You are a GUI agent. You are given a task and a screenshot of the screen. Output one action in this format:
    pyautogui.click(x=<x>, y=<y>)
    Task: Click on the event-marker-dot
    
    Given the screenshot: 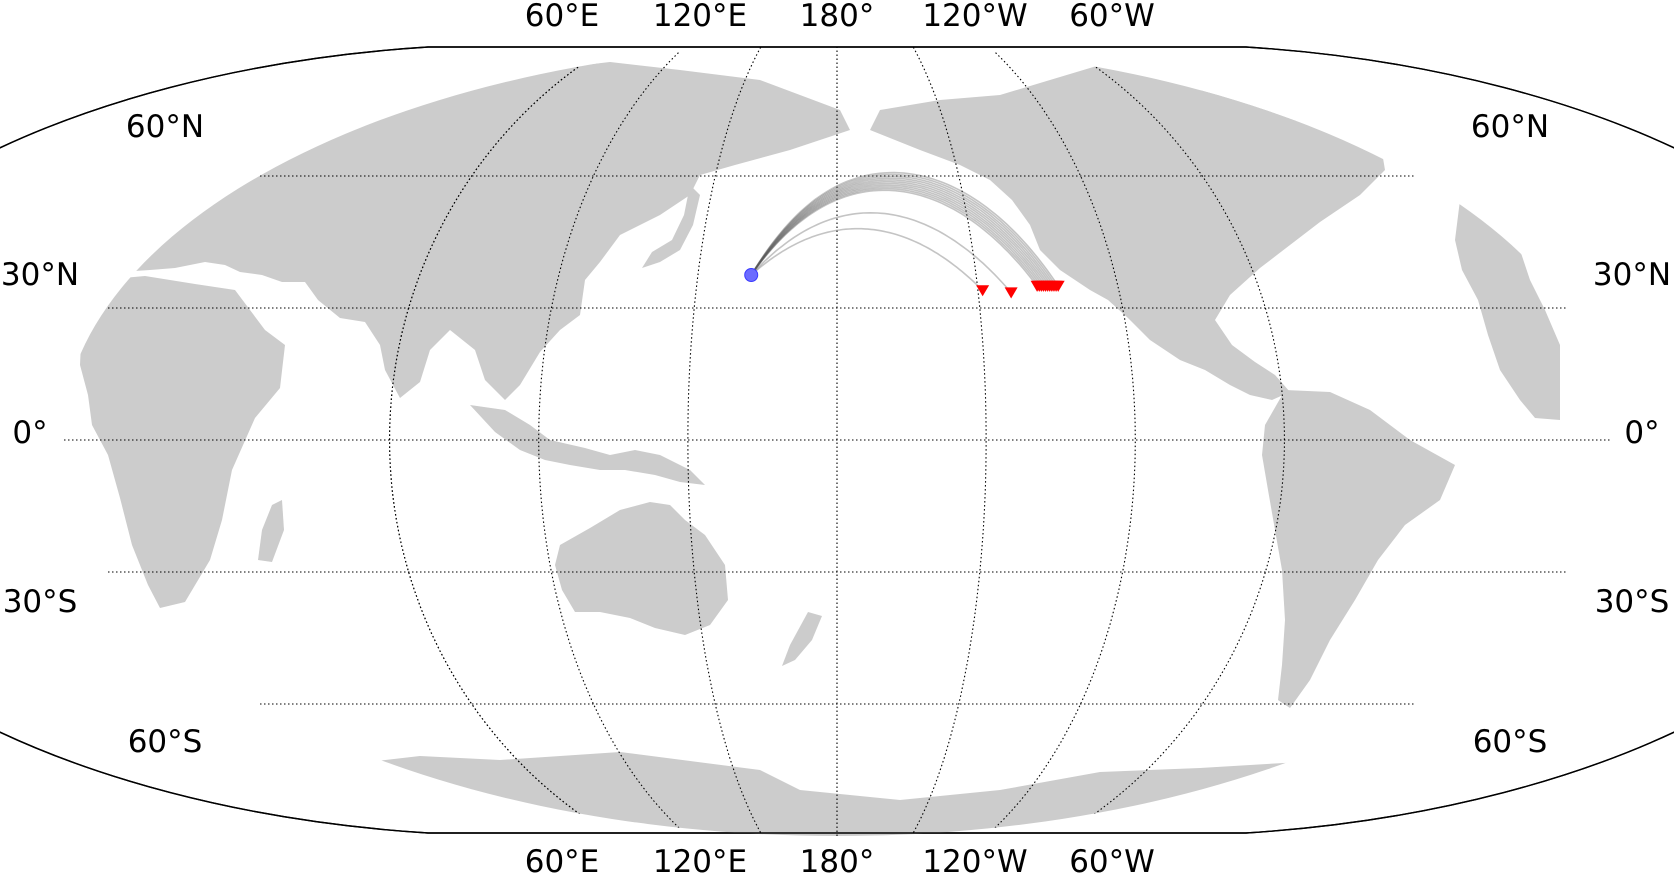 What is the action you would take?
    pyautogui.click(x=751, y=275)
    